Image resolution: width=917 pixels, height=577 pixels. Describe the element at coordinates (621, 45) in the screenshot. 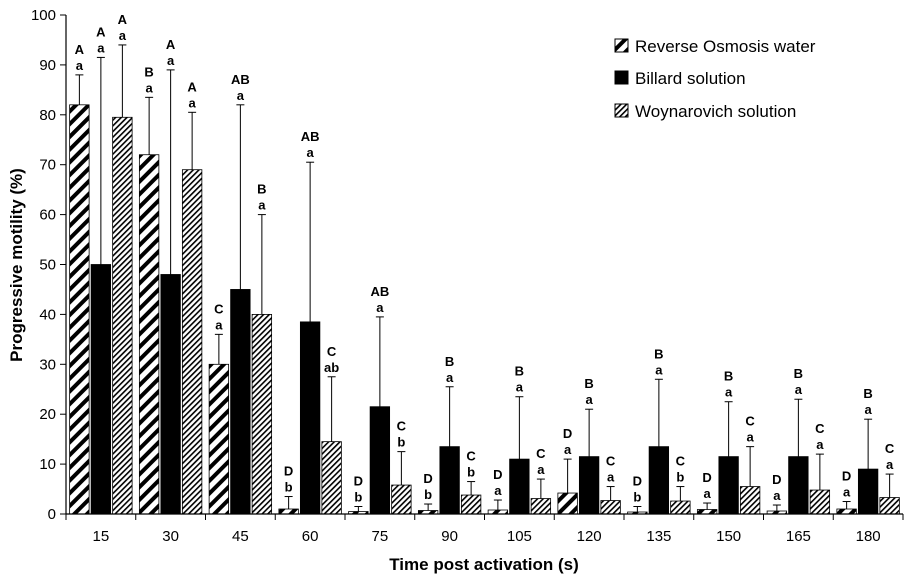

I see `legend-swatch-reverse-osmosis` at that location.